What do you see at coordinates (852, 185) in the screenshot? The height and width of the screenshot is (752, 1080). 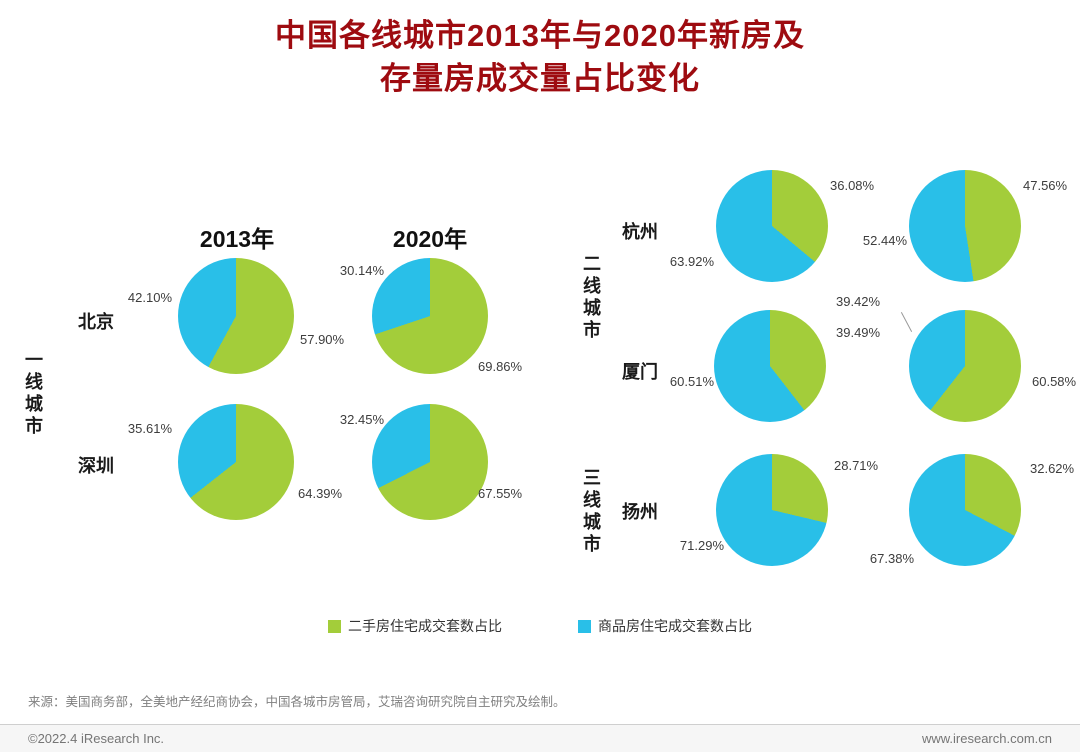 I see `pct-hangzhou-2013-secondhand: 36.08%` at bounding box center [852, 185].